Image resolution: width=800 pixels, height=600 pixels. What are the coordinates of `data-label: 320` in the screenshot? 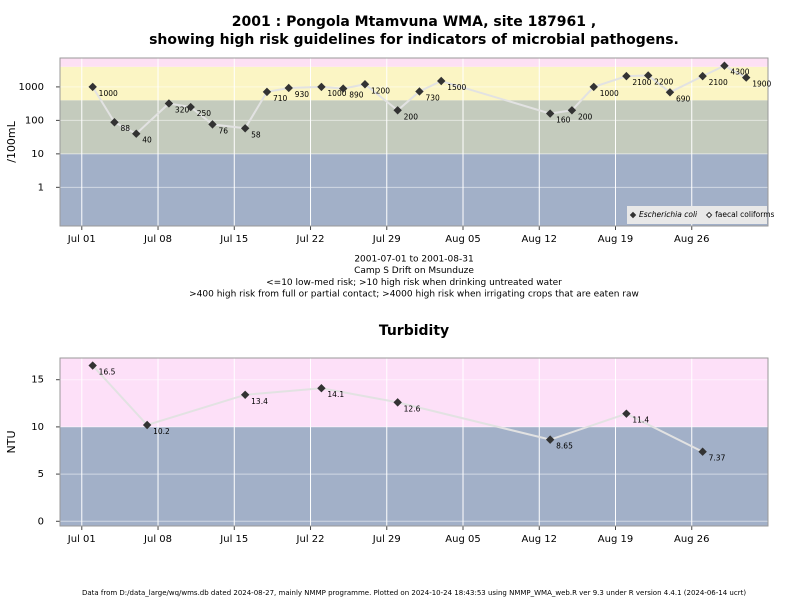 It's located at (182, 109).